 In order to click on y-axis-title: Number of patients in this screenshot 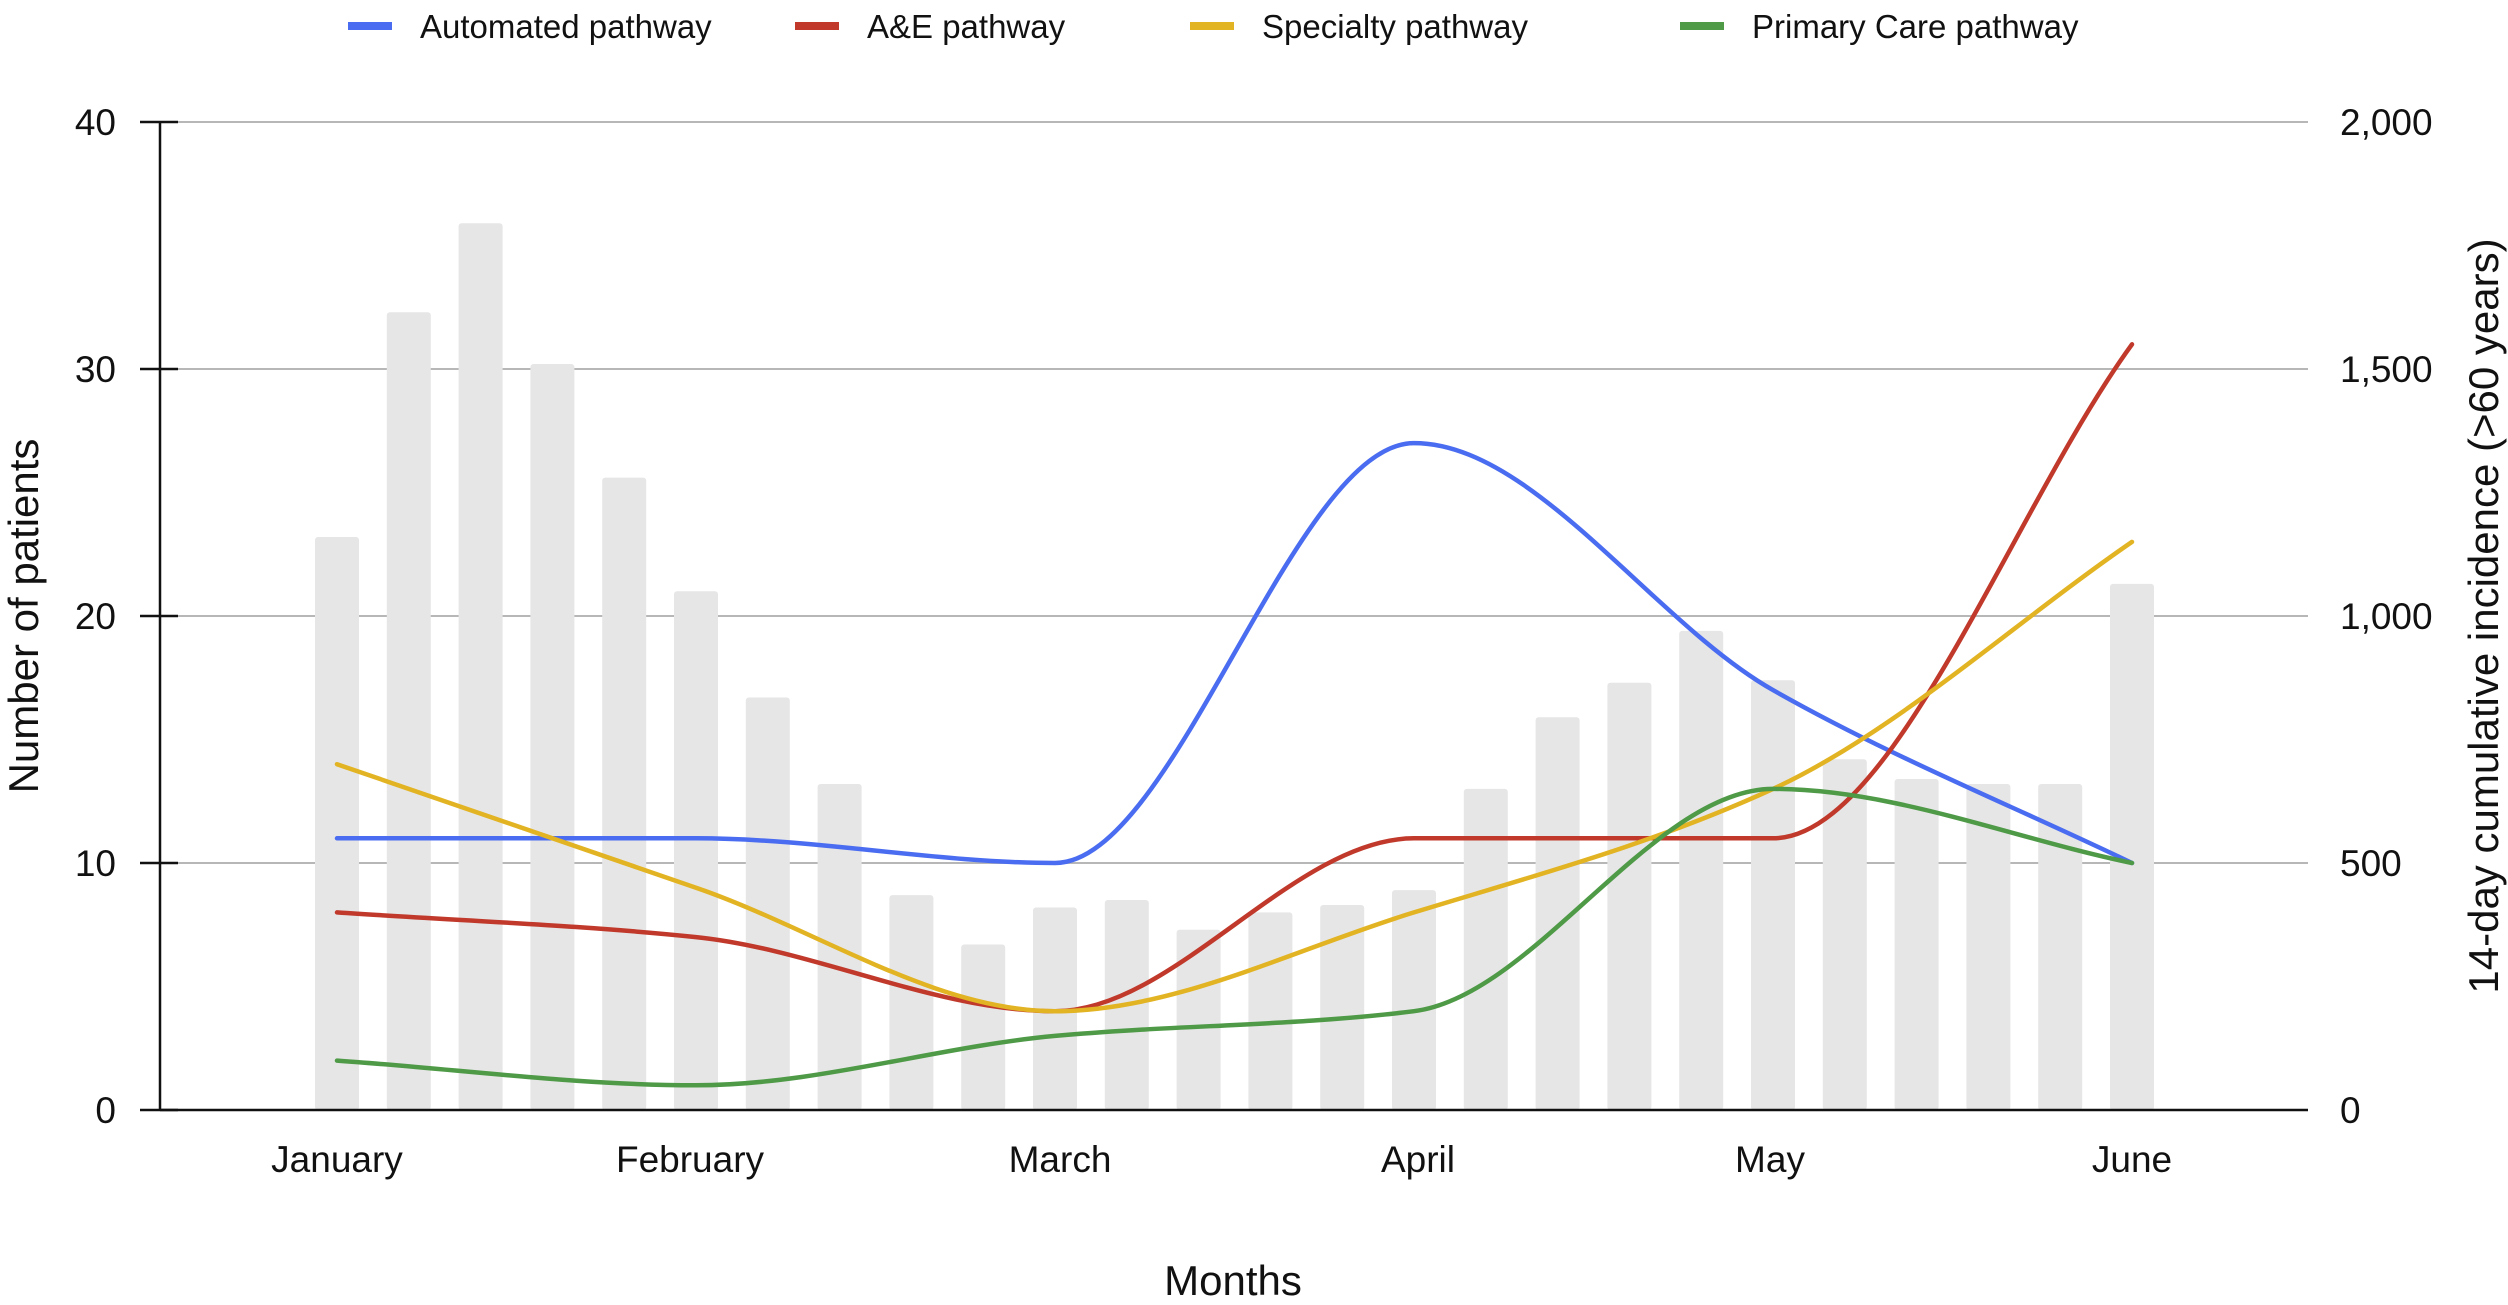, I will do `click(23, 616)`.